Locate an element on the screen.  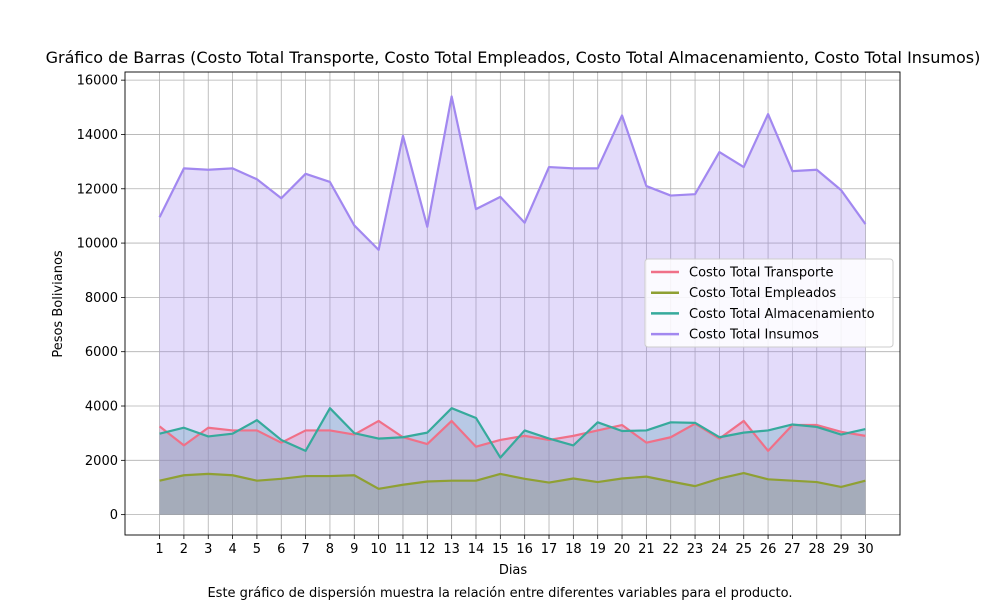
x-tick-label: 5 is located at coordinates (257, 549).